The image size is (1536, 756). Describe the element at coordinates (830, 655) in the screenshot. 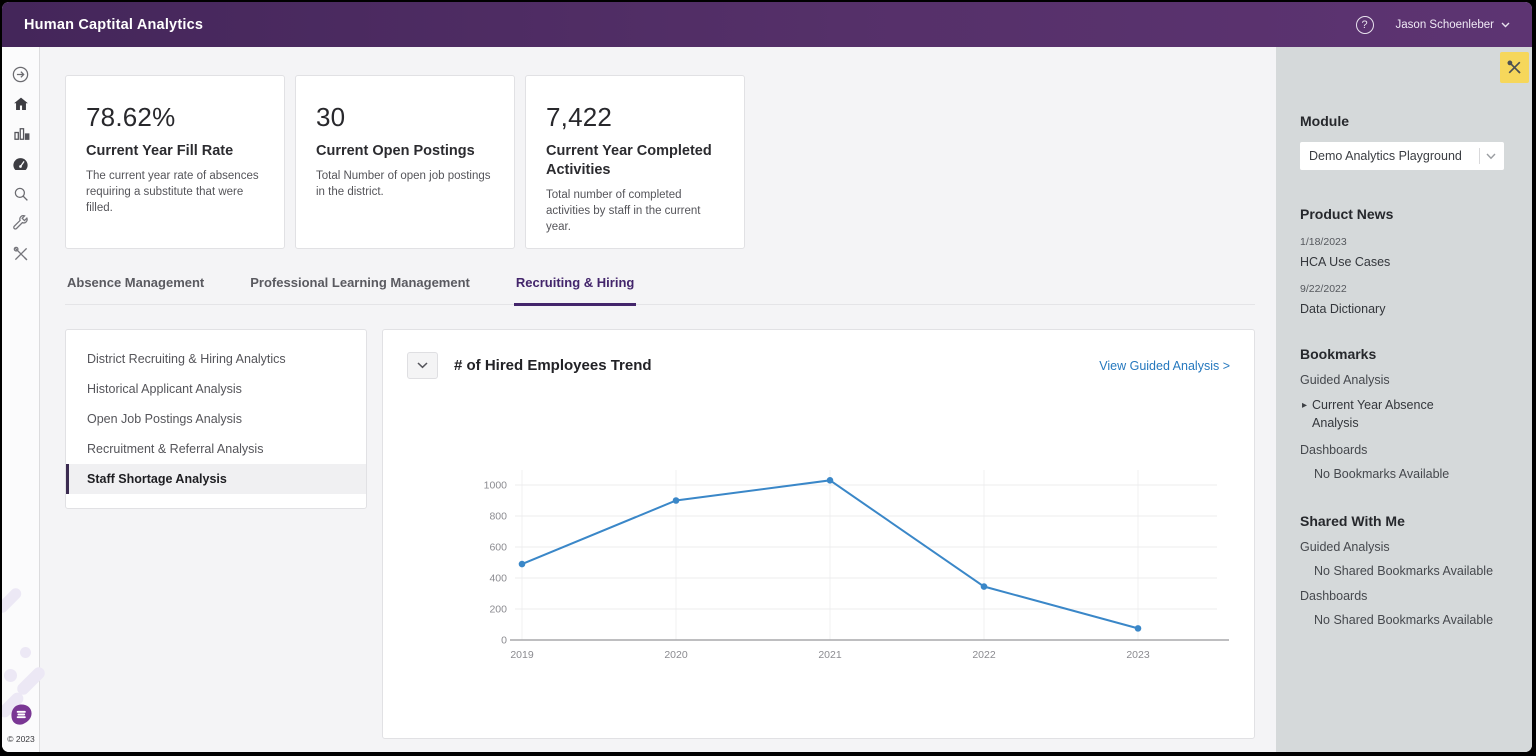

I see `svg-text: 2021` at that location.